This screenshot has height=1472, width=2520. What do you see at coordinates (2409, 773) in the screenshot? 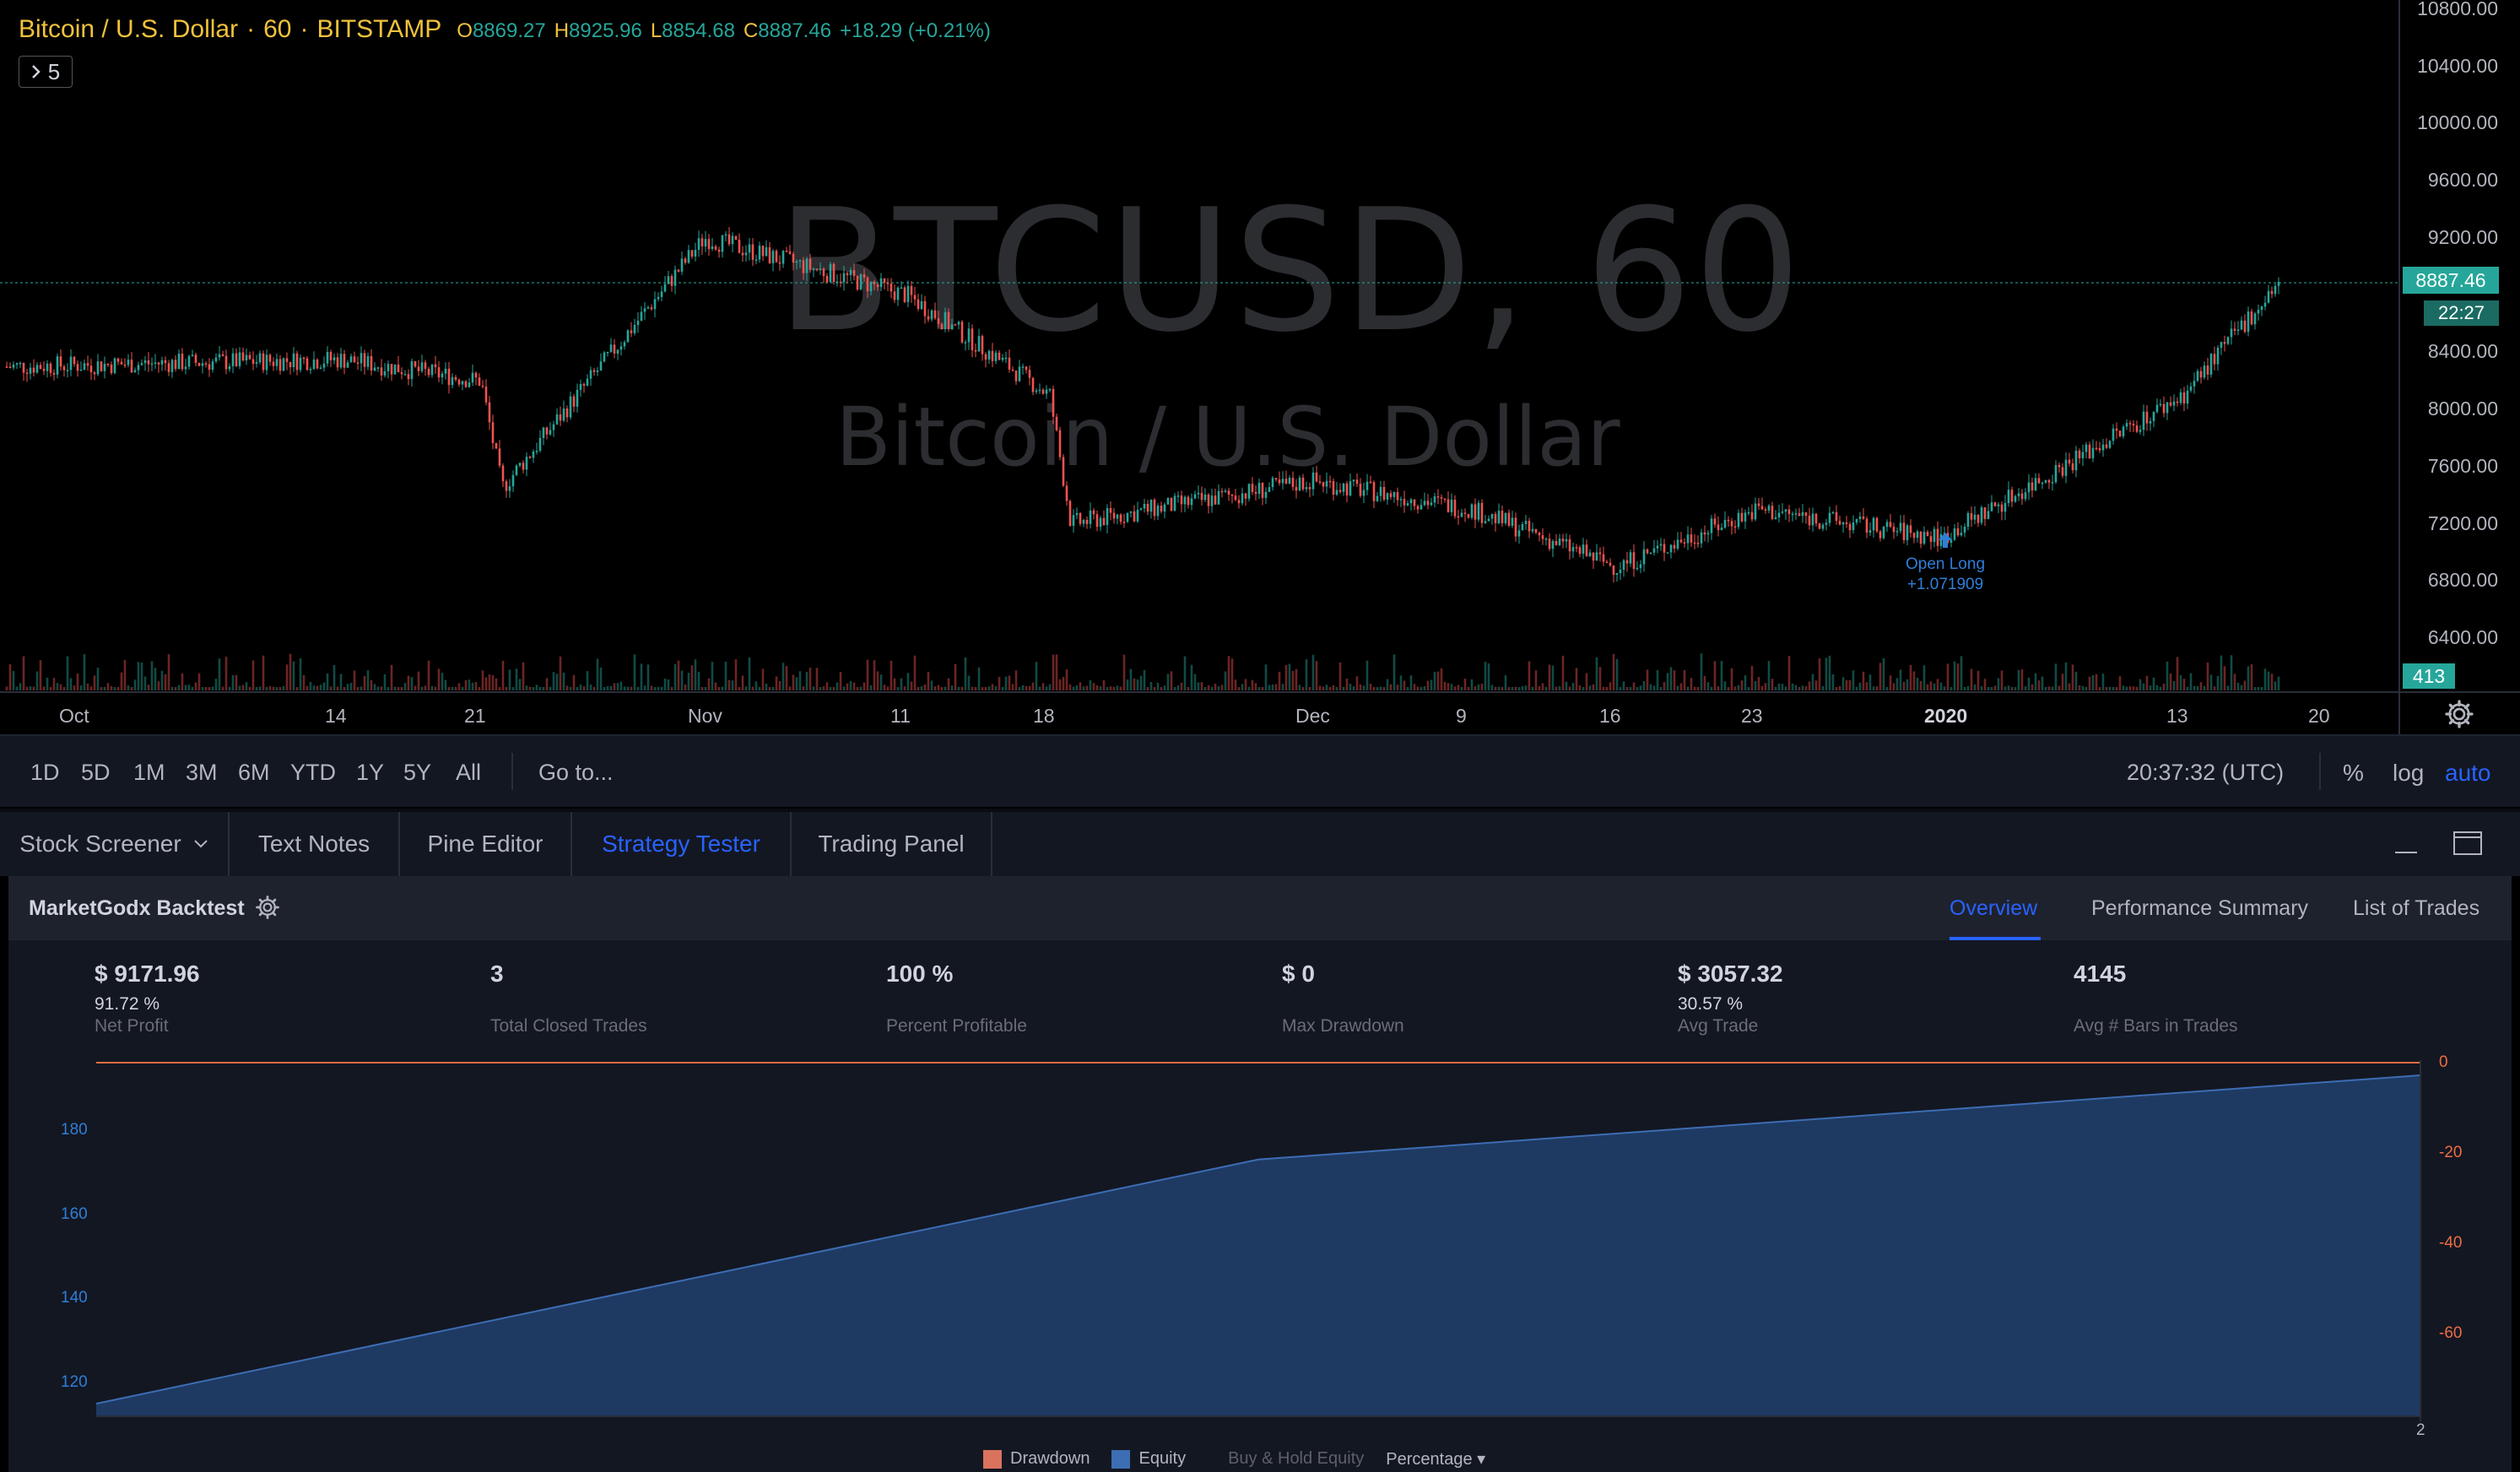
I see `log-scale-toggle: log` at bounding box center [2409, 773].